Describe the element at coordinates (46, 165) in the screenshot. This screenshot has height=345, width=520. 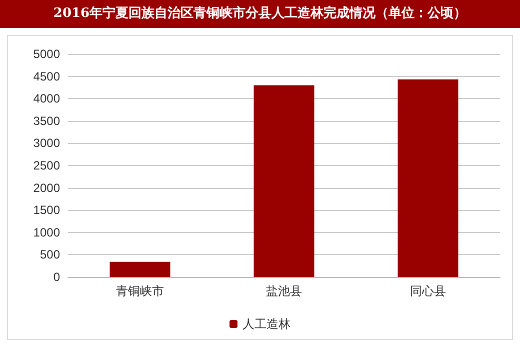
I see `y-tick-label: 2500` at that location.